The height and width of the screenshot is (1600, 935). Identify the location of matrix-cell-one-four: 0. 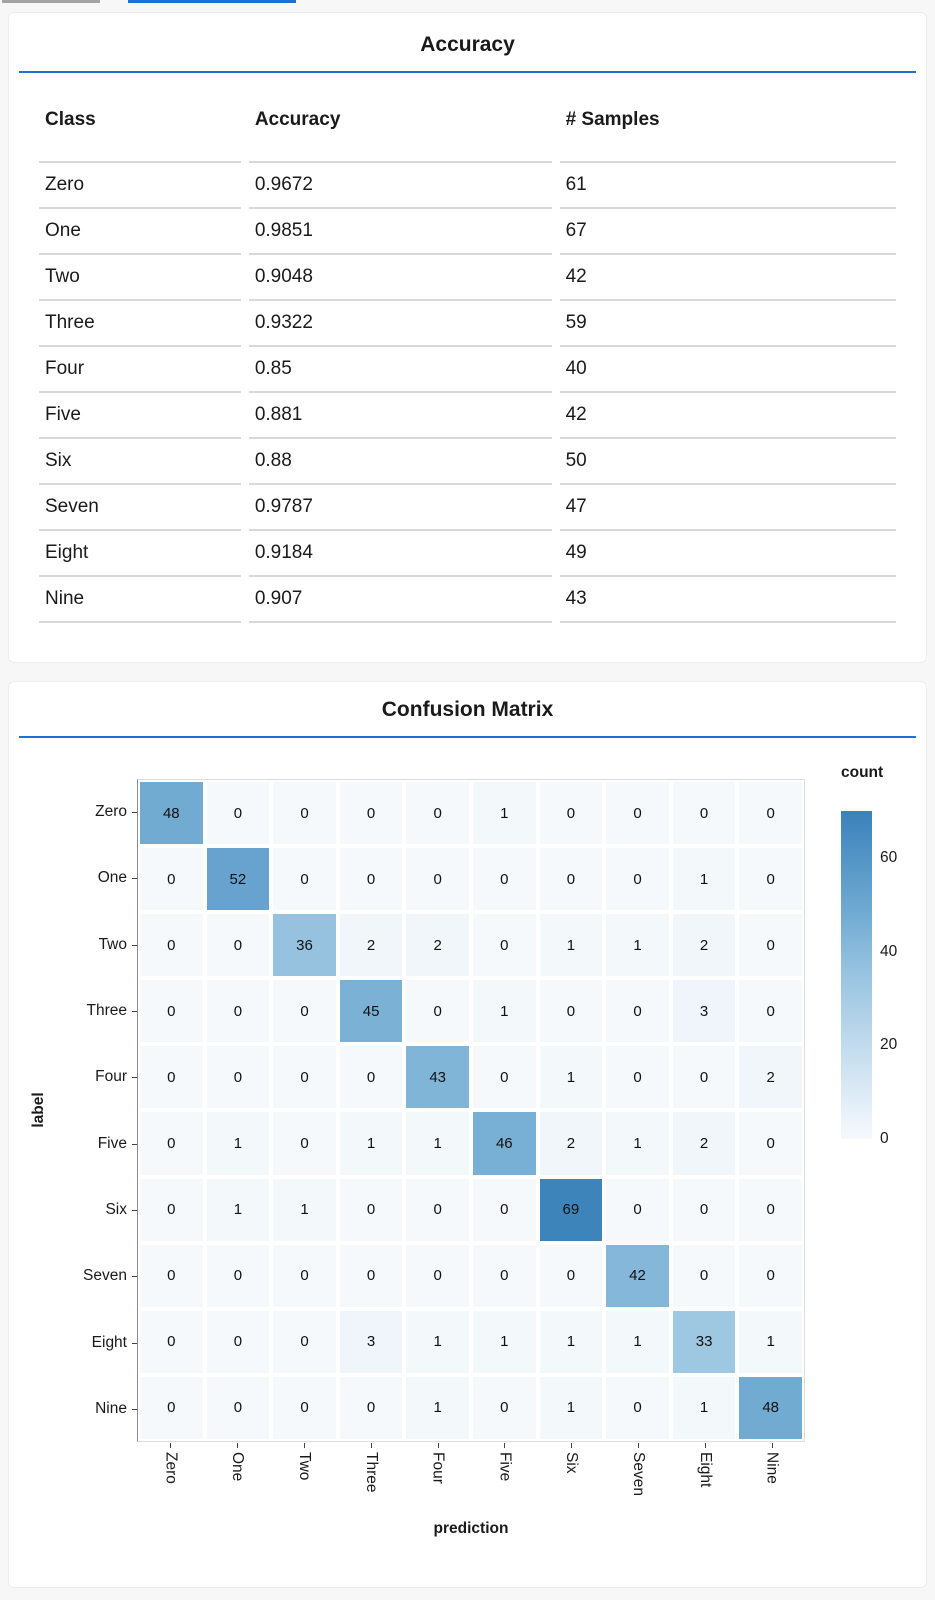
(437, 879).